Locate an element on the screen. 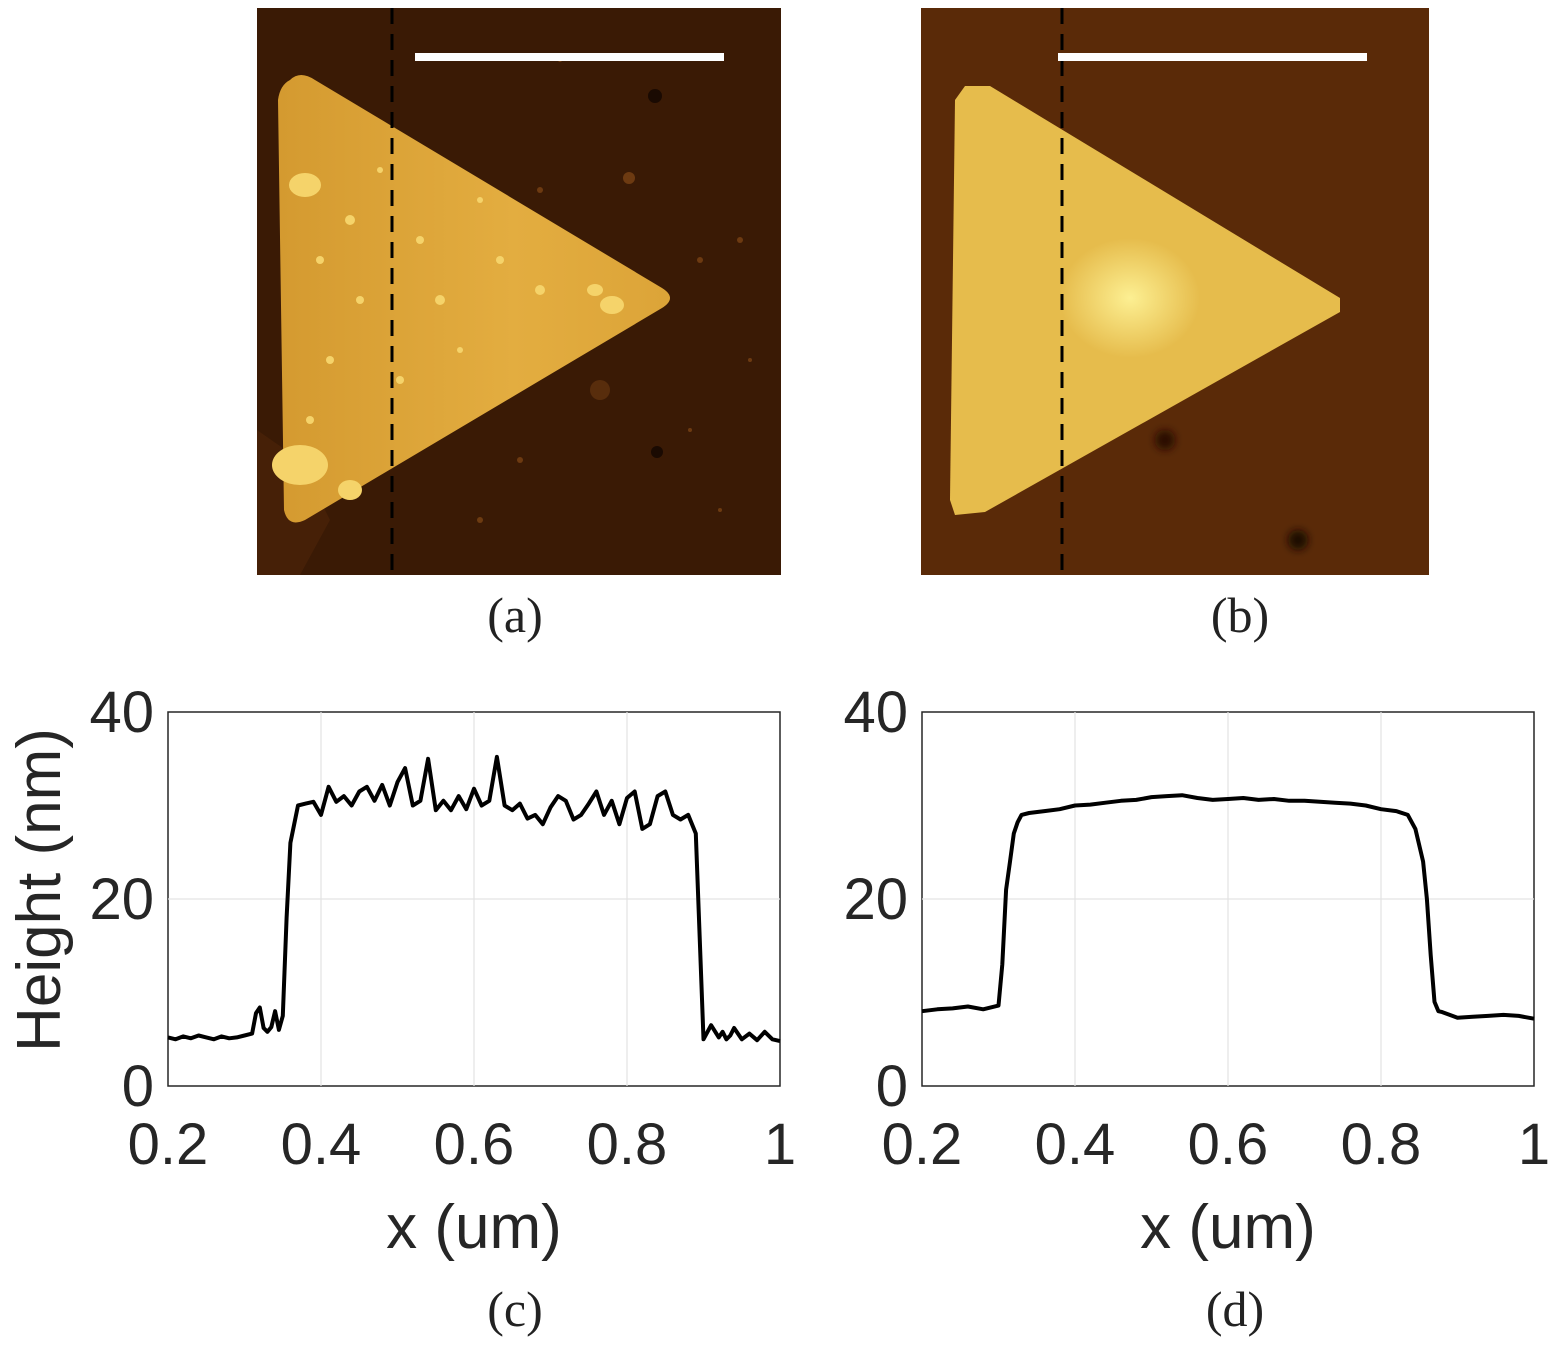  afm-b-bright-center is located at coordinates (1130, 298).